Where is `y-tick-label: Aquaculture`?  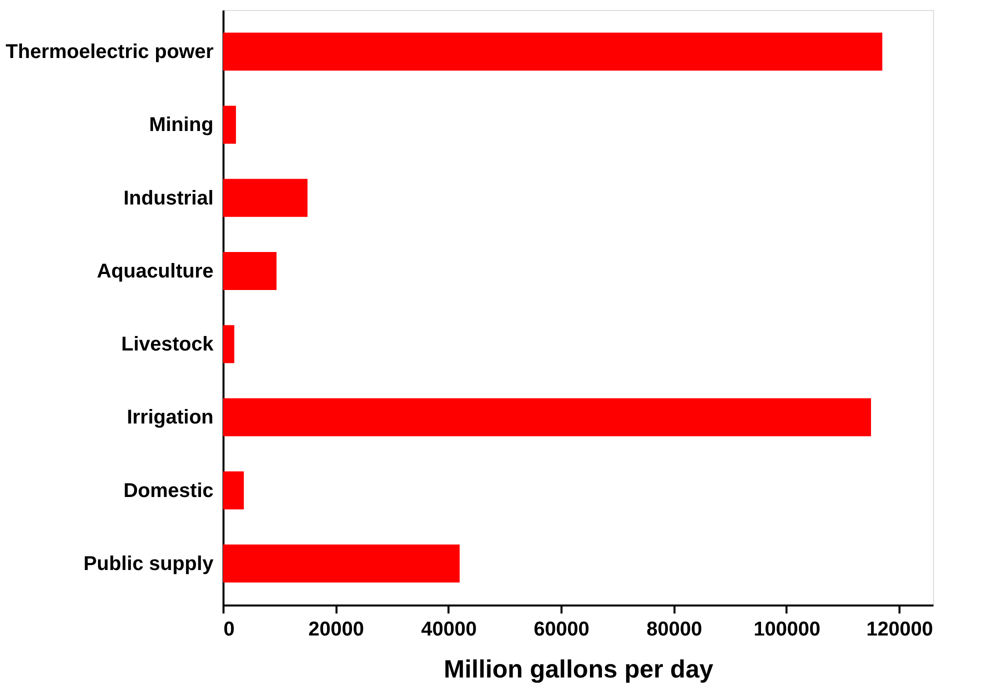 y-tick-label: Aquaculture is located at coordinates (155, 271).